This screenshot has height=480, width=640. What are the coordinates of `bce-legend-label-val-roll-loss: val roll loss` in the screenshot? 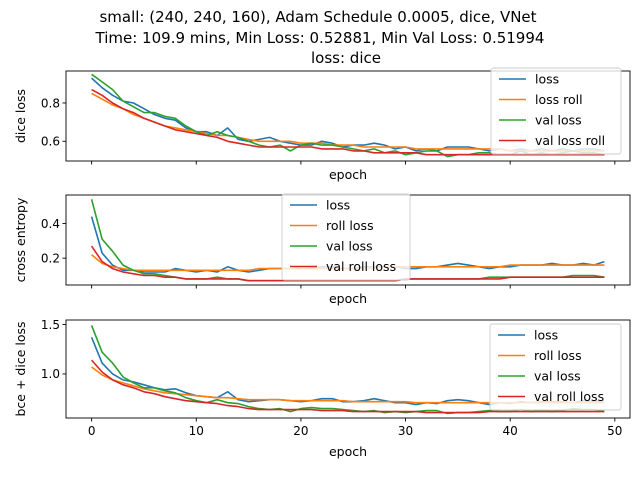 It's located at (569, 396).